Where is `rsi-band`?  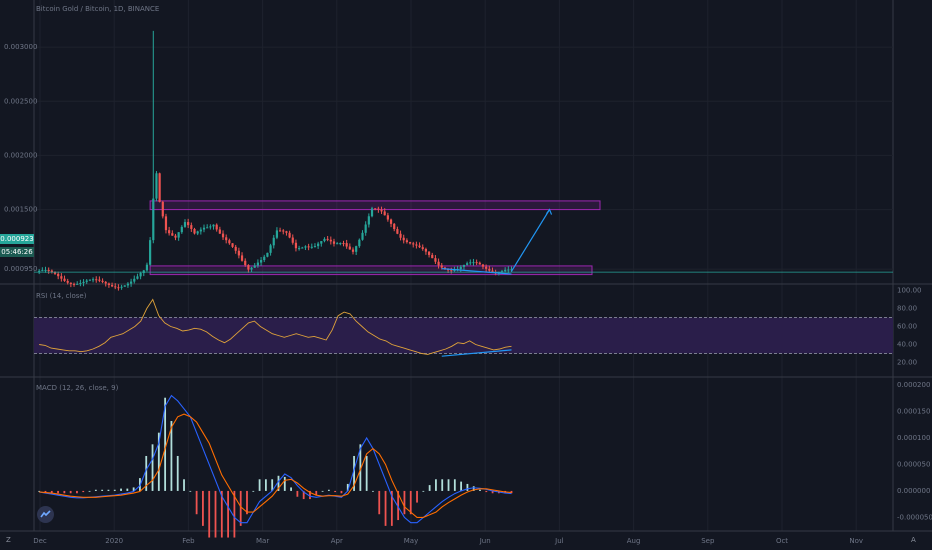
rsi-band is located at coordinates (463, 335).